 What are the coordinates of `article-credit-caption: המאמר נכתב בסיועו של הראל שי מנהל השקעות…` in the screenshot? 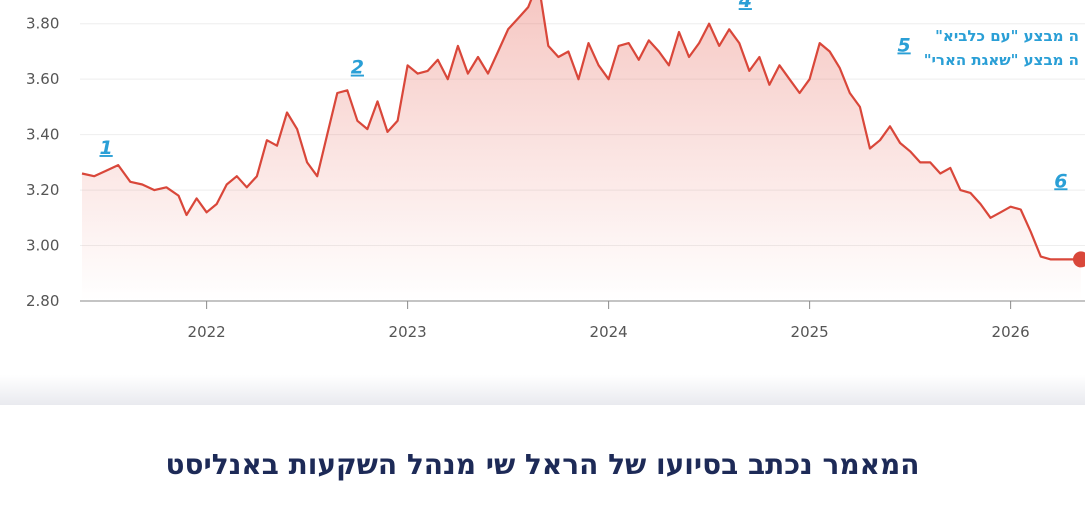 It's located at (542, 464).